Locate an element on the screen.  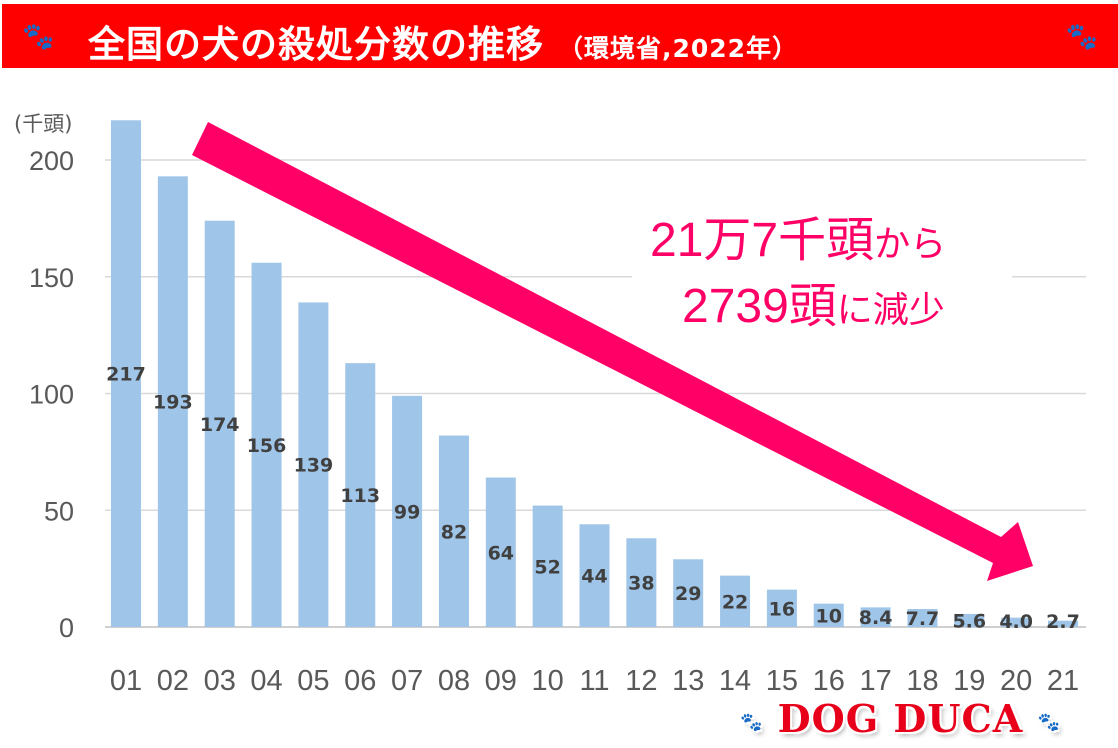
data-label: 10 is located at coordinates (829, 616).